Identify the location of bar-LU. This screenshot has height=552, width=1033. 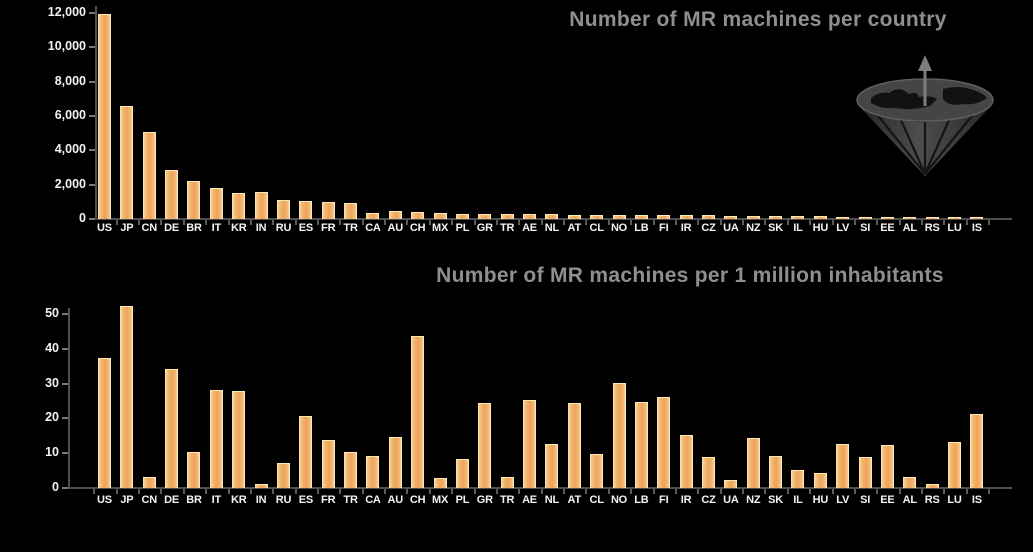
(955, 218).